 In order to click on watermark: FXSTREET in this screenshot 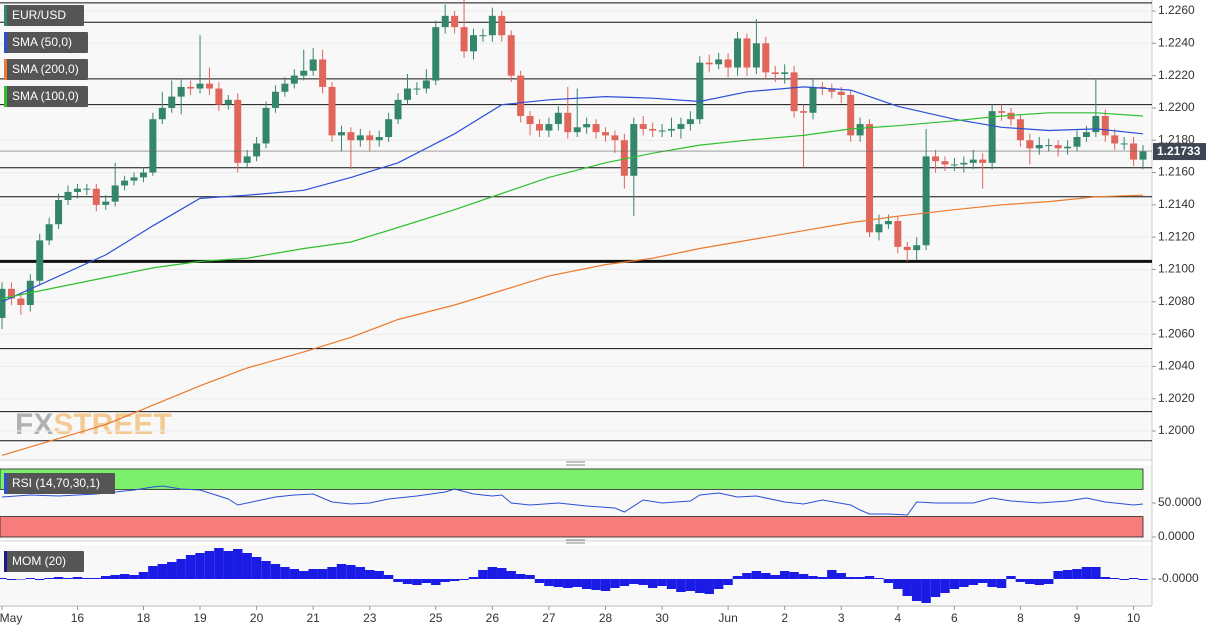, I will do `click(93, 424)`.